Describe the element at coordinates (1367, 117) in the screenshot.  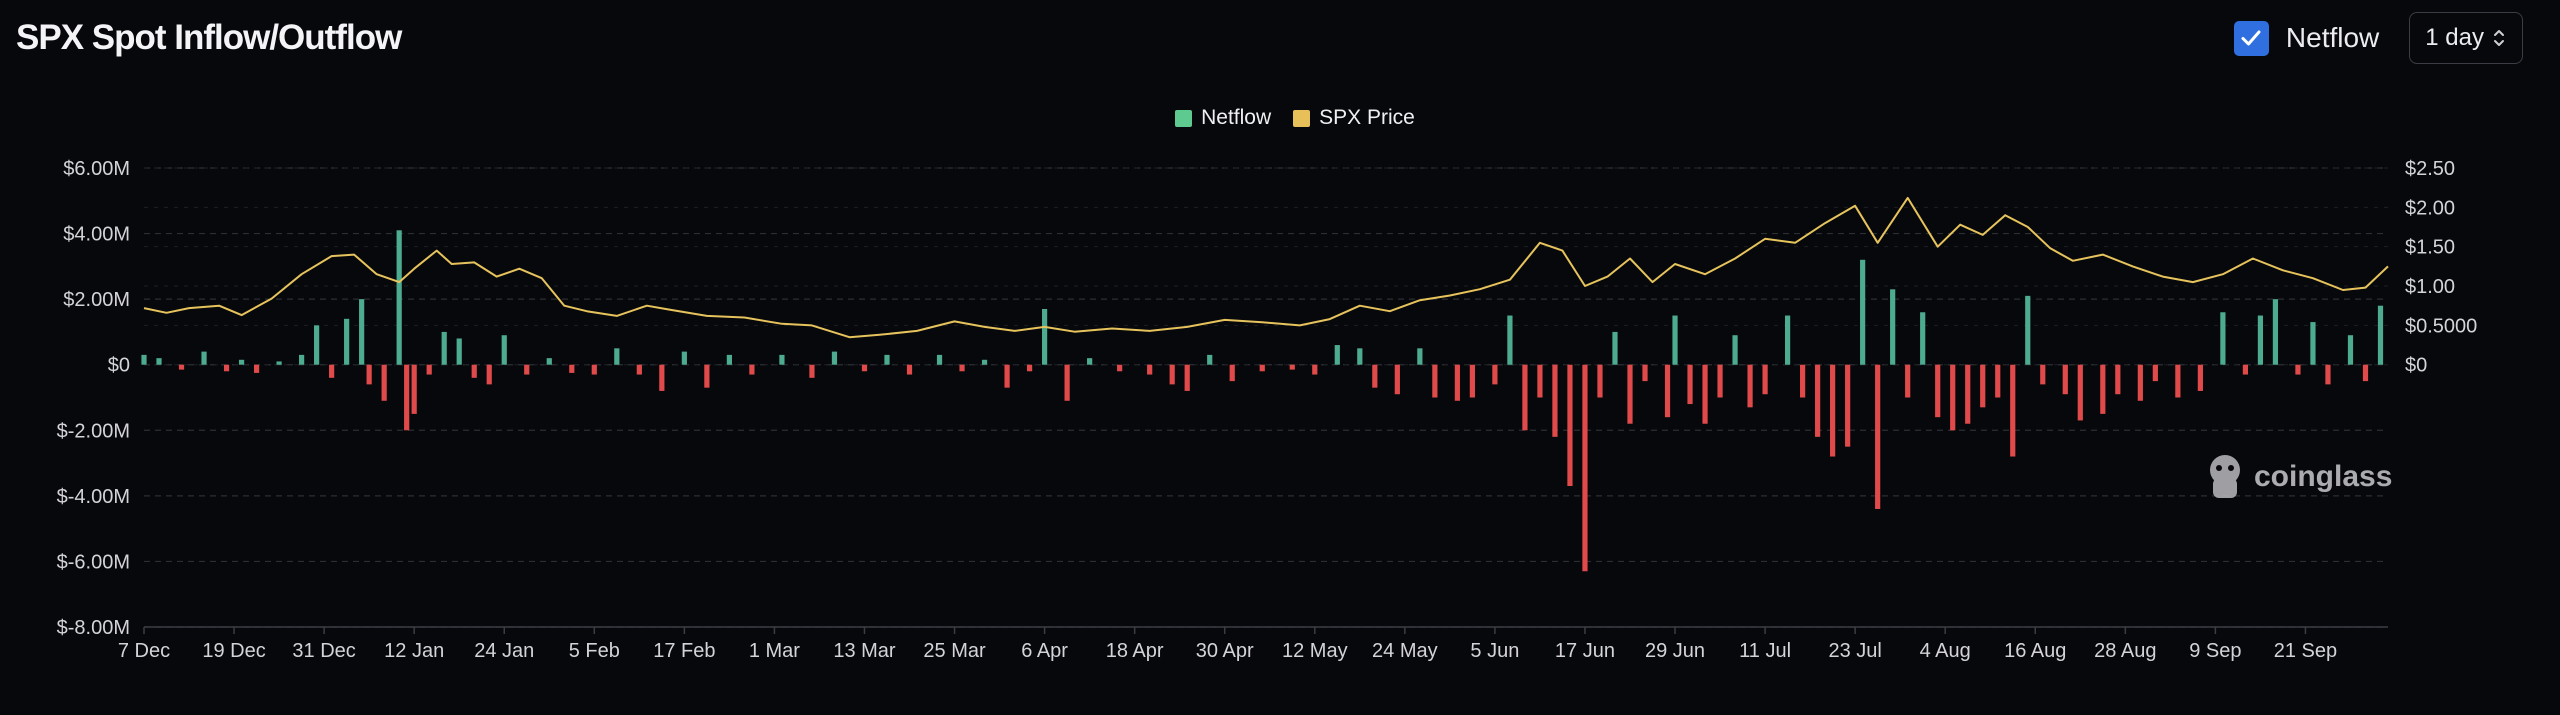
I see `legend-label-price: SPX Price` at that location.